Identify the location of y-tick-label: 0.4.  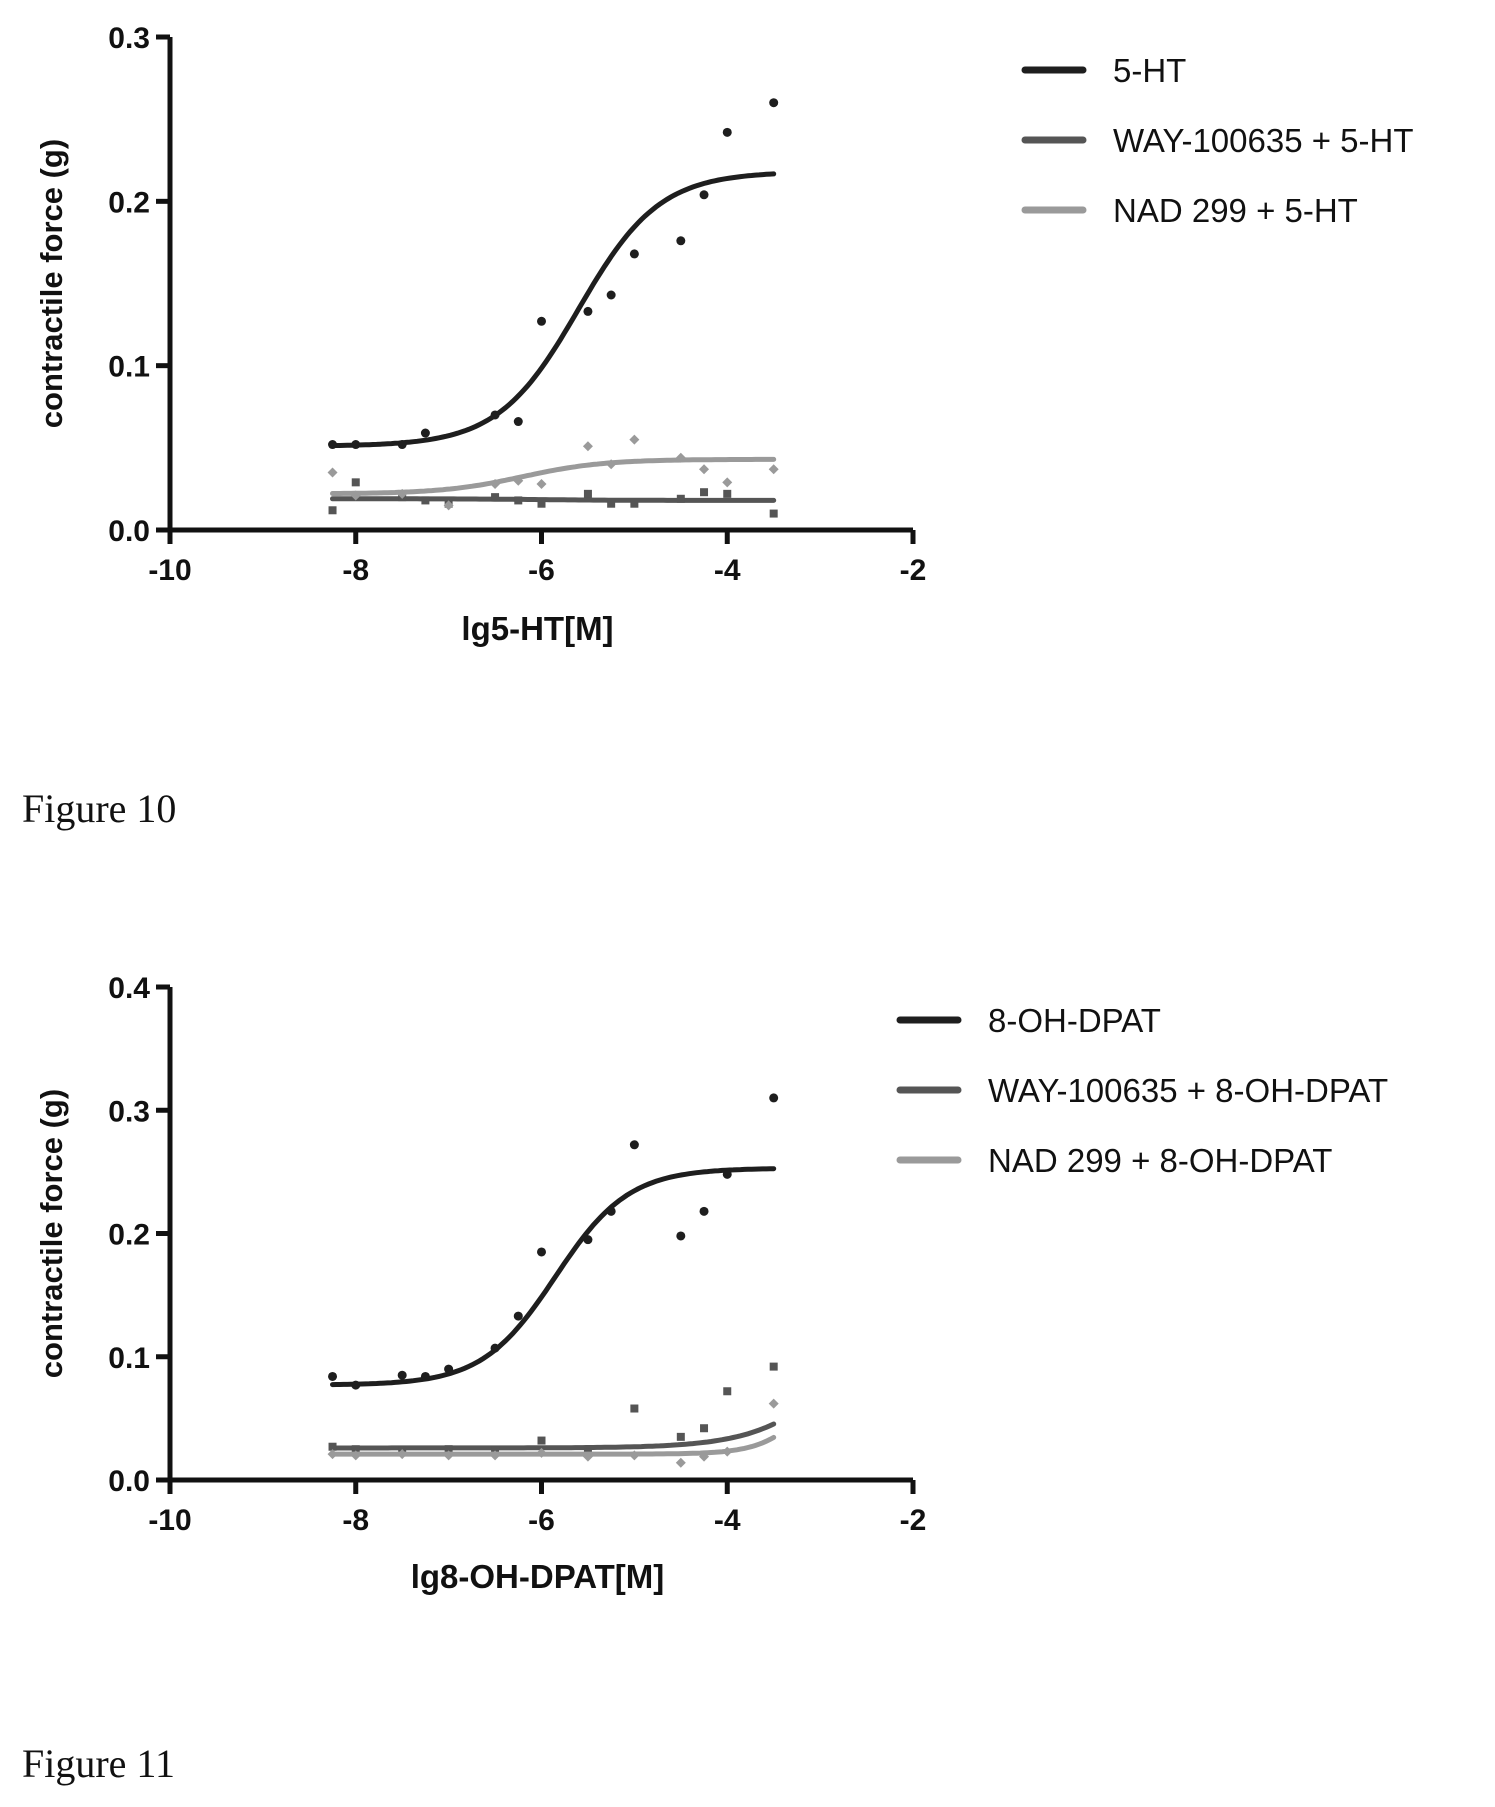
(129, 988).